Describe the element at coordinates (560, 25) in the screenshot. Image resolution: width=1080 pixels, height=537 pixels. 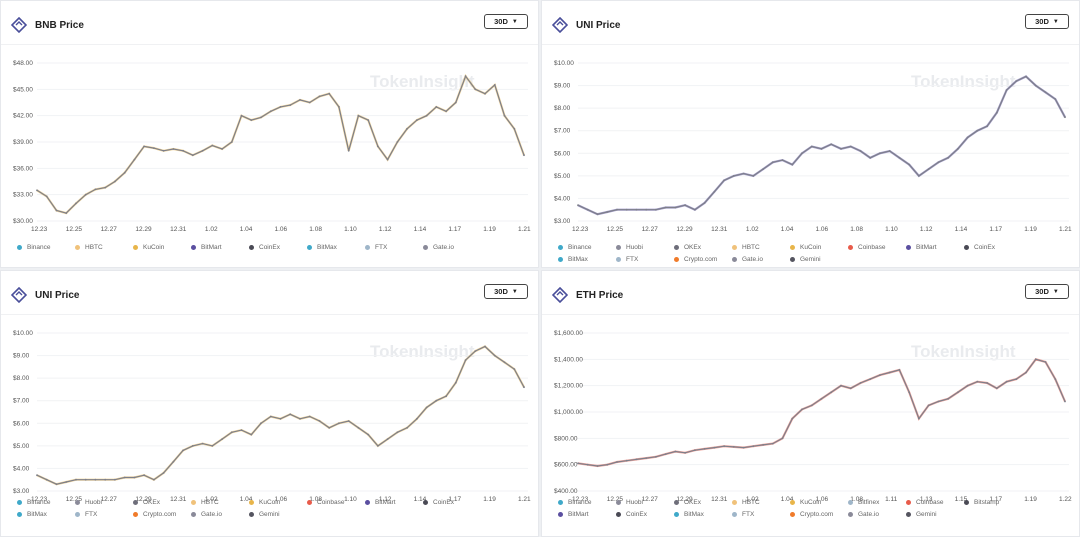
I see `tokeninsight-logo-icon` at that location.